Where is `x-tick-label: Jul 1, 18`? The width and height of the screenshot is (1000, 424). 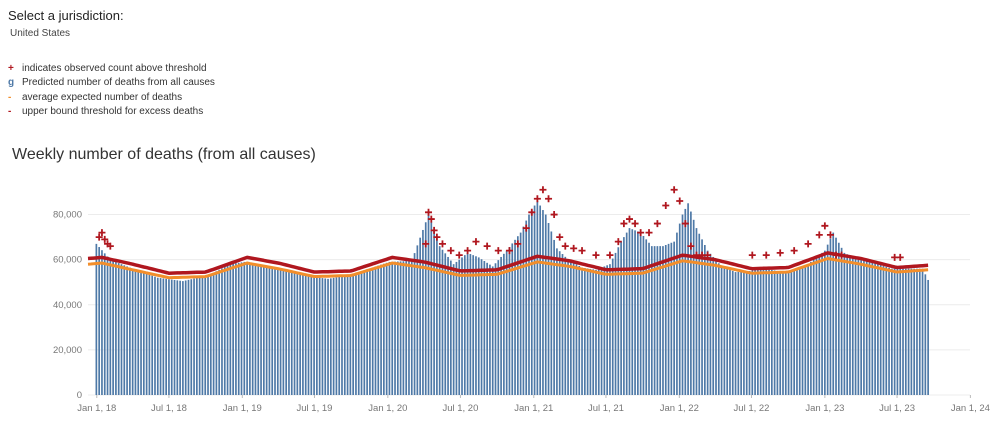 x-tick-label: Jul 1, 18 is located at coordinates (169, 408).